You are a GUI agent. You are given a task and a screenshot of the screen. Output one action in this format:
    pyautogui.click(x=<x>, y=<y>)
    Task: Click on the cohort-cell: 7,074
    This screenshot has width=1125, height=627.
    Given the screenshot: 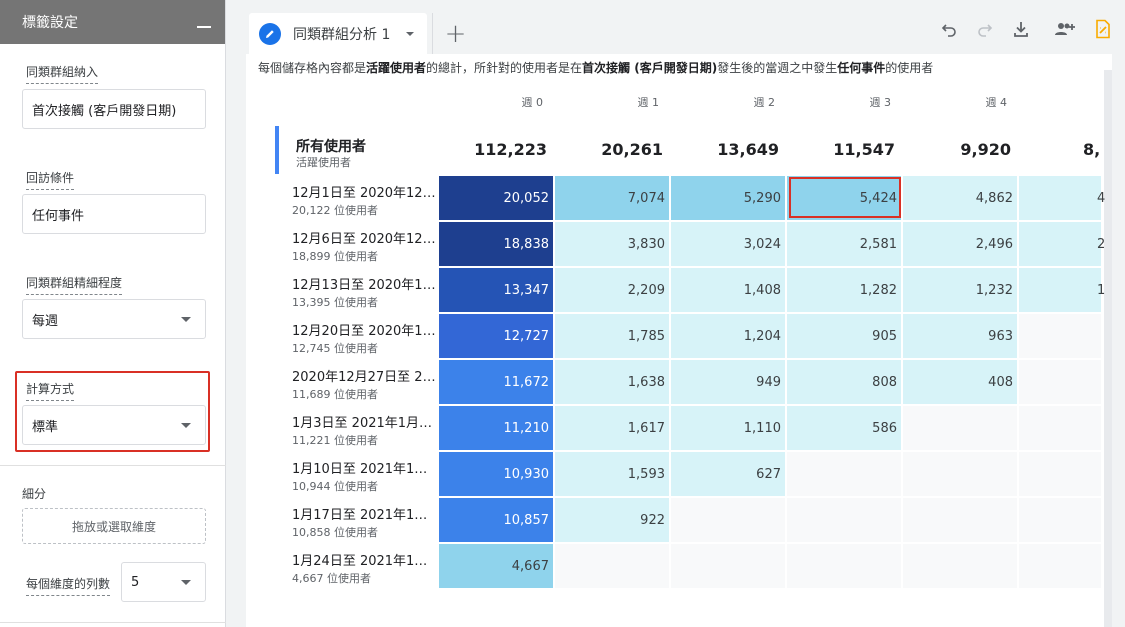 What is the action you would take?
    pyautogui.click(x=612, y=198)
    